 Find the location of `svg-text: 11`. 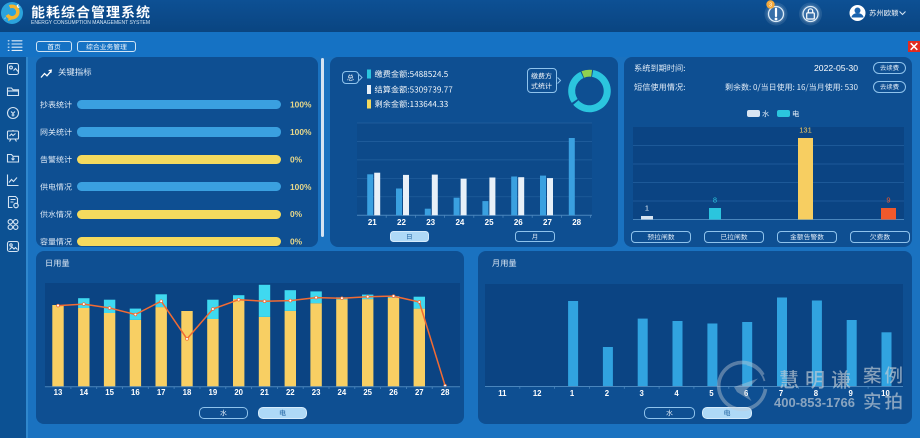

svg-text: 11 is located at coordinates (502, 393).